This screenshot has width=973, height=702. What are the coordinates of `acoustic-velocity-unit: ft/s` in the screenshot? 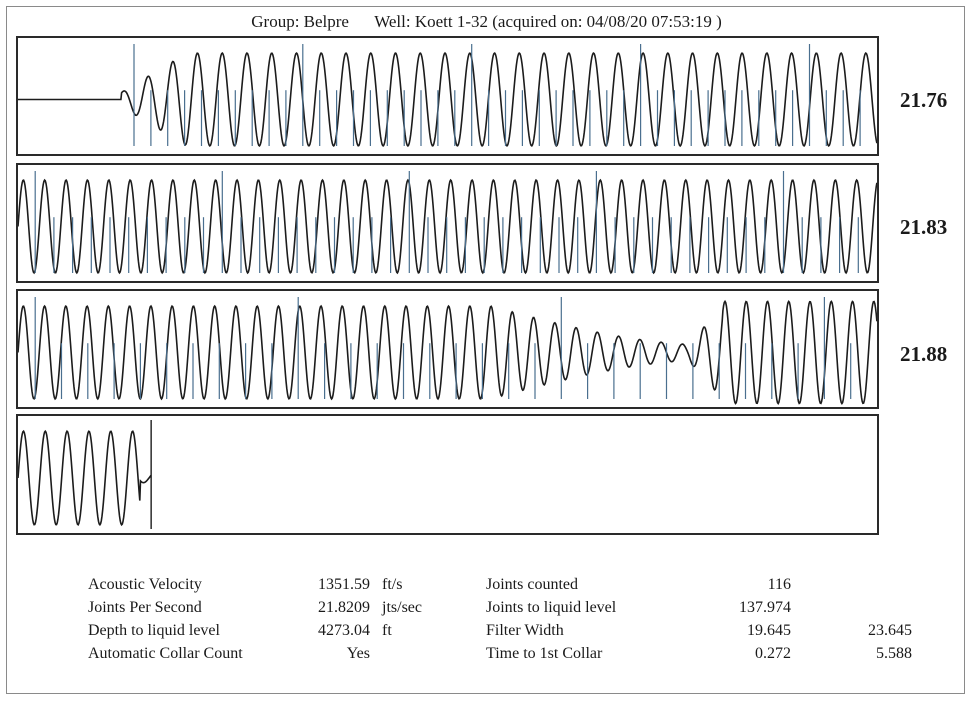 It's located at (392, 584).